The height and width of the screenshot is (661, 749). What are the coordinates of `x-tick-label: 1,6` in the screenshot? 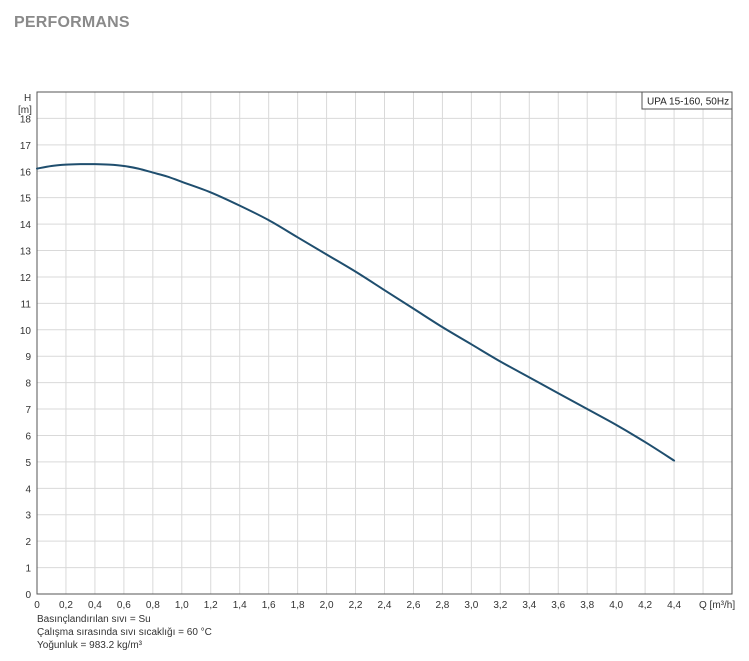 It's located at (269, 605).